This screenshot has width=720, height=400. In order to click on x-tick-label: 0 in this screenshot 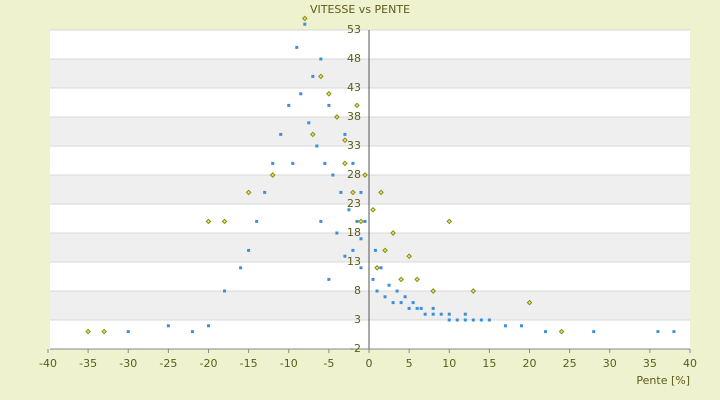, I will do `click(369, 363)`.